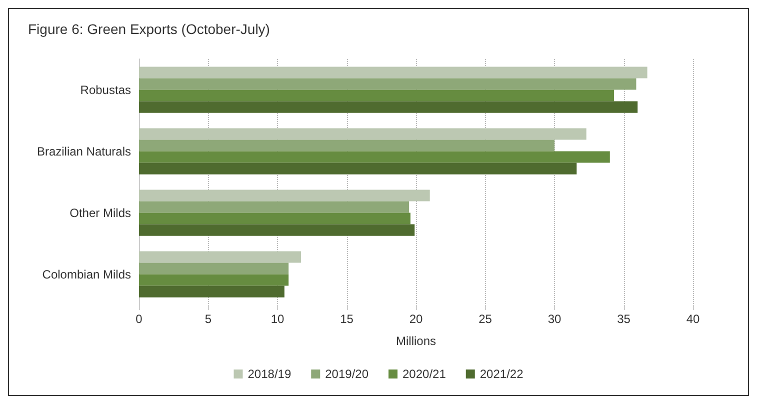 The height and width of the screenshot is (404, 757). What do you see at coordinates (416, 341) in the screenshot?
I see `x-axis-title: Millions` at bounding box center [416, 341].